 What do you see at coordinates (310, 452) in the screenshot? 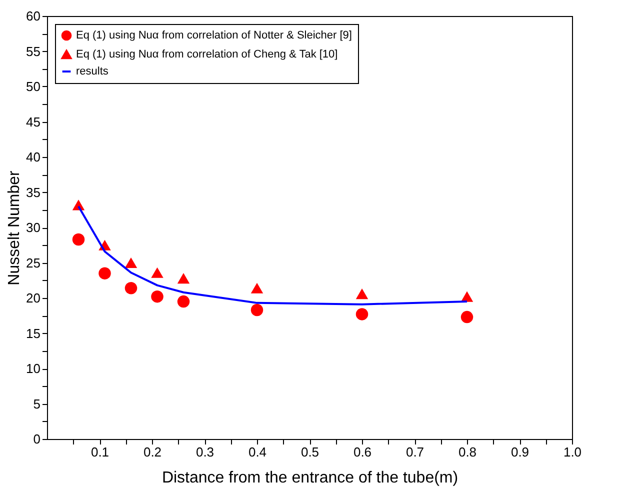
I see `x-tick-label: 0.5` at bounding box center [310, 452].